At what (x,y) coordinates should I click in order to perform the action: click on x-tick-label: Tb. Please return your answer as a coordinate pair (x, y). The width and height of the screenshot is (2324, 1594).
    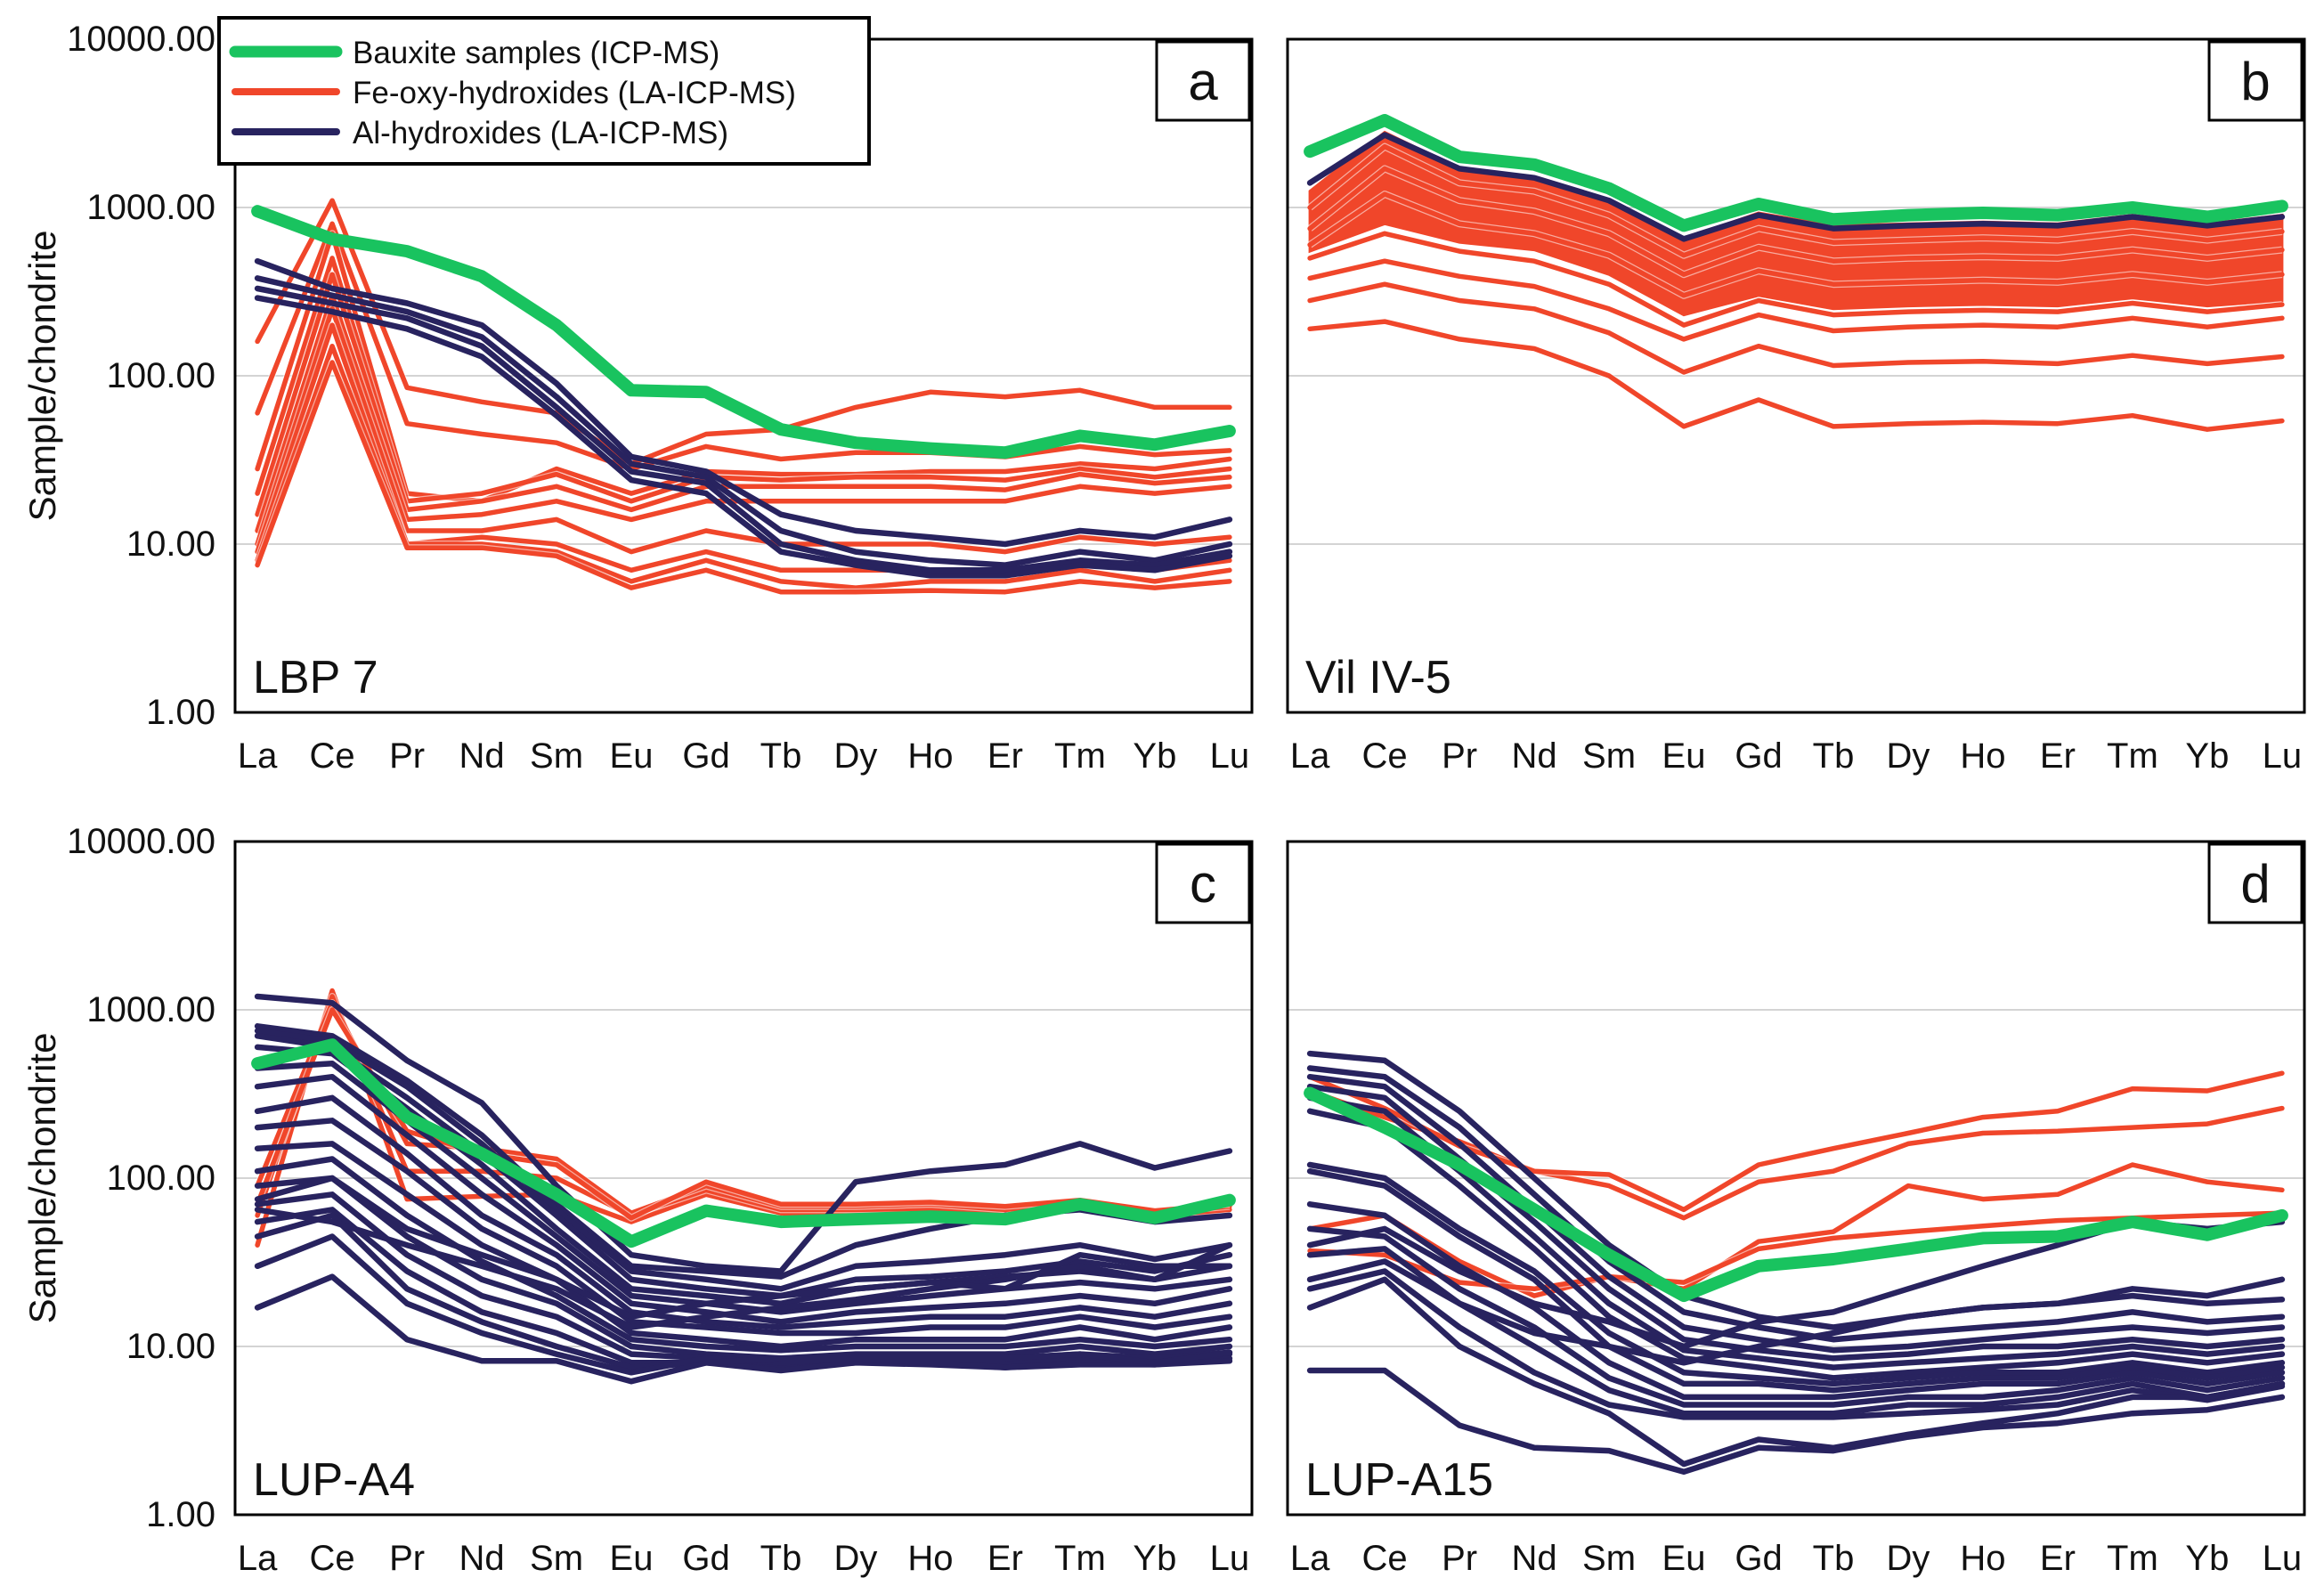
    Looking at the image, I should click on (781, 756).